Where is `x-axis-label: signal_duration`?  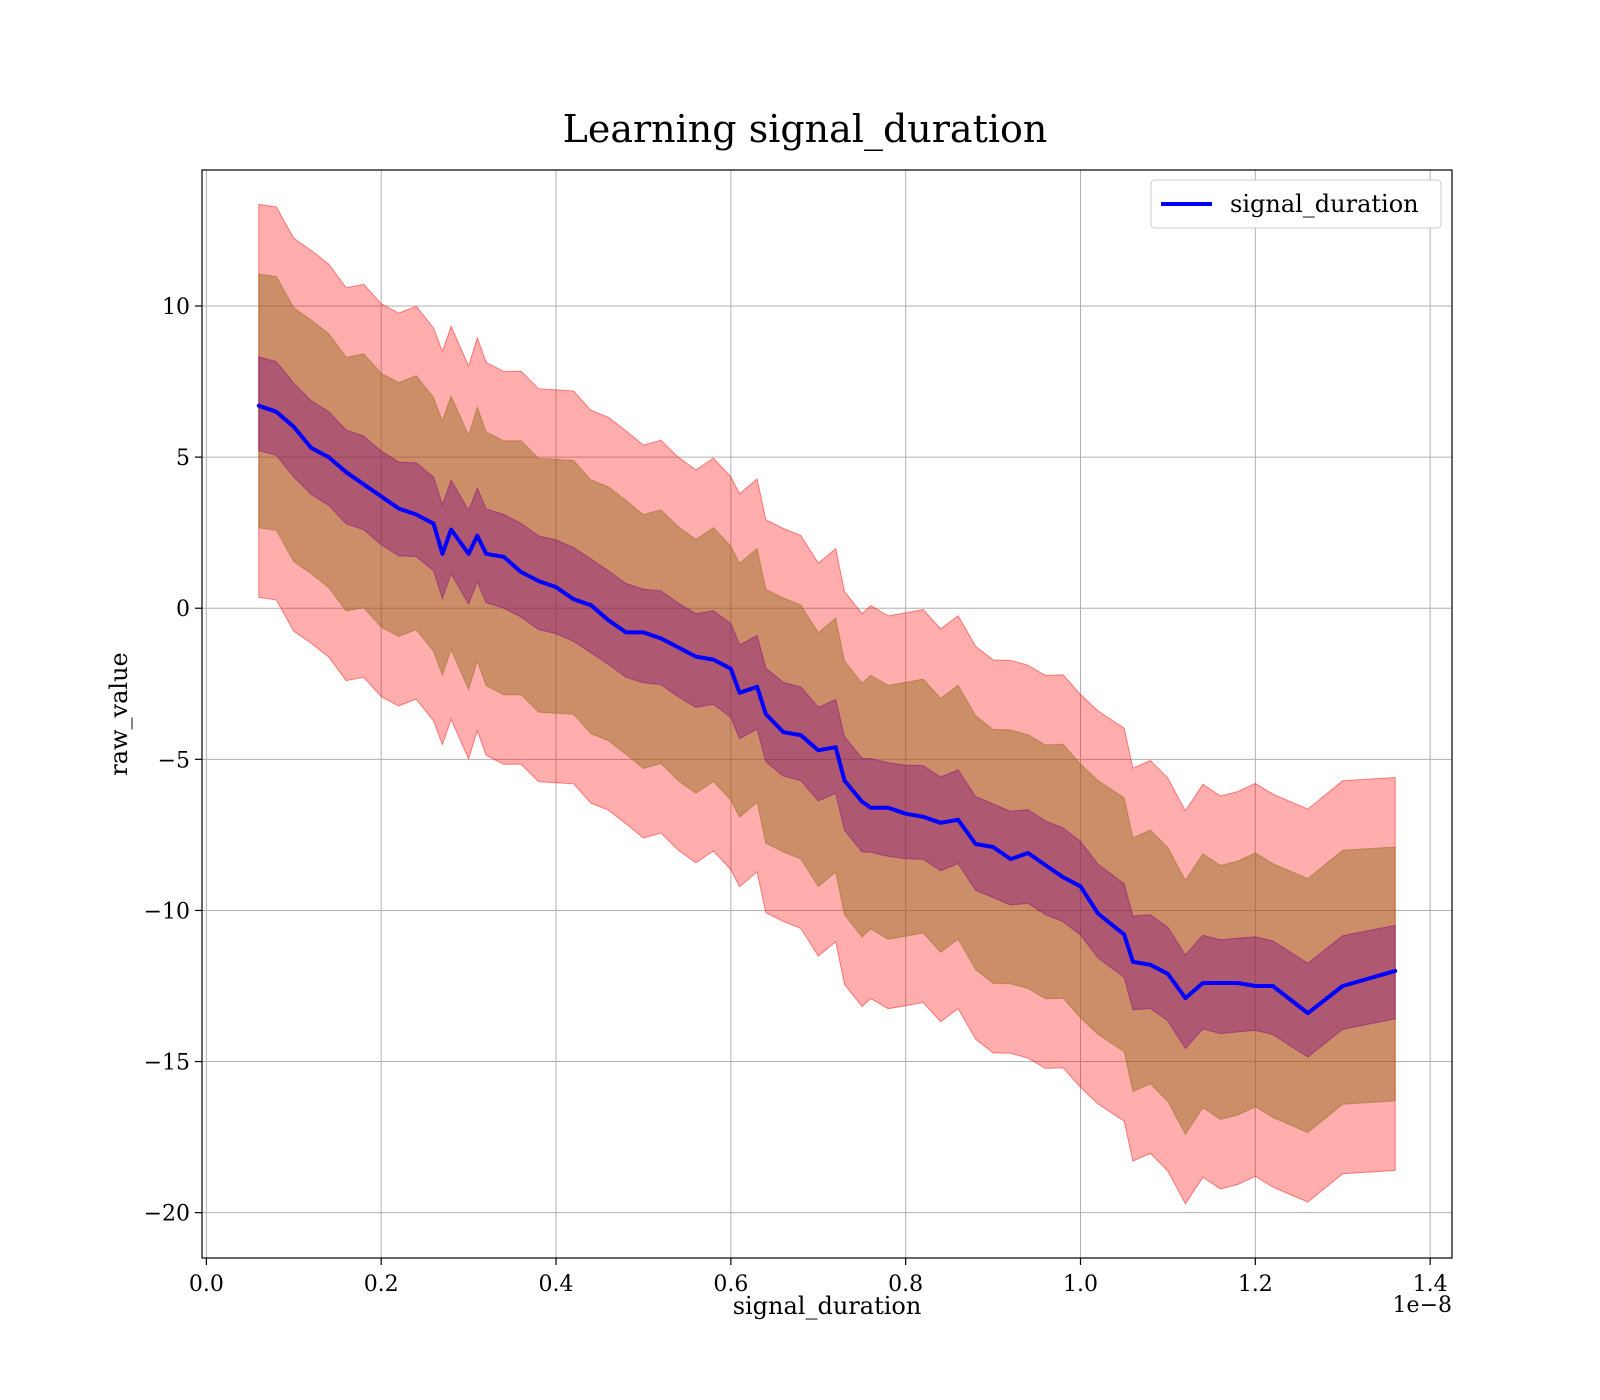
x-axis-label: signal_duration is located at coordinates (827, 1306).